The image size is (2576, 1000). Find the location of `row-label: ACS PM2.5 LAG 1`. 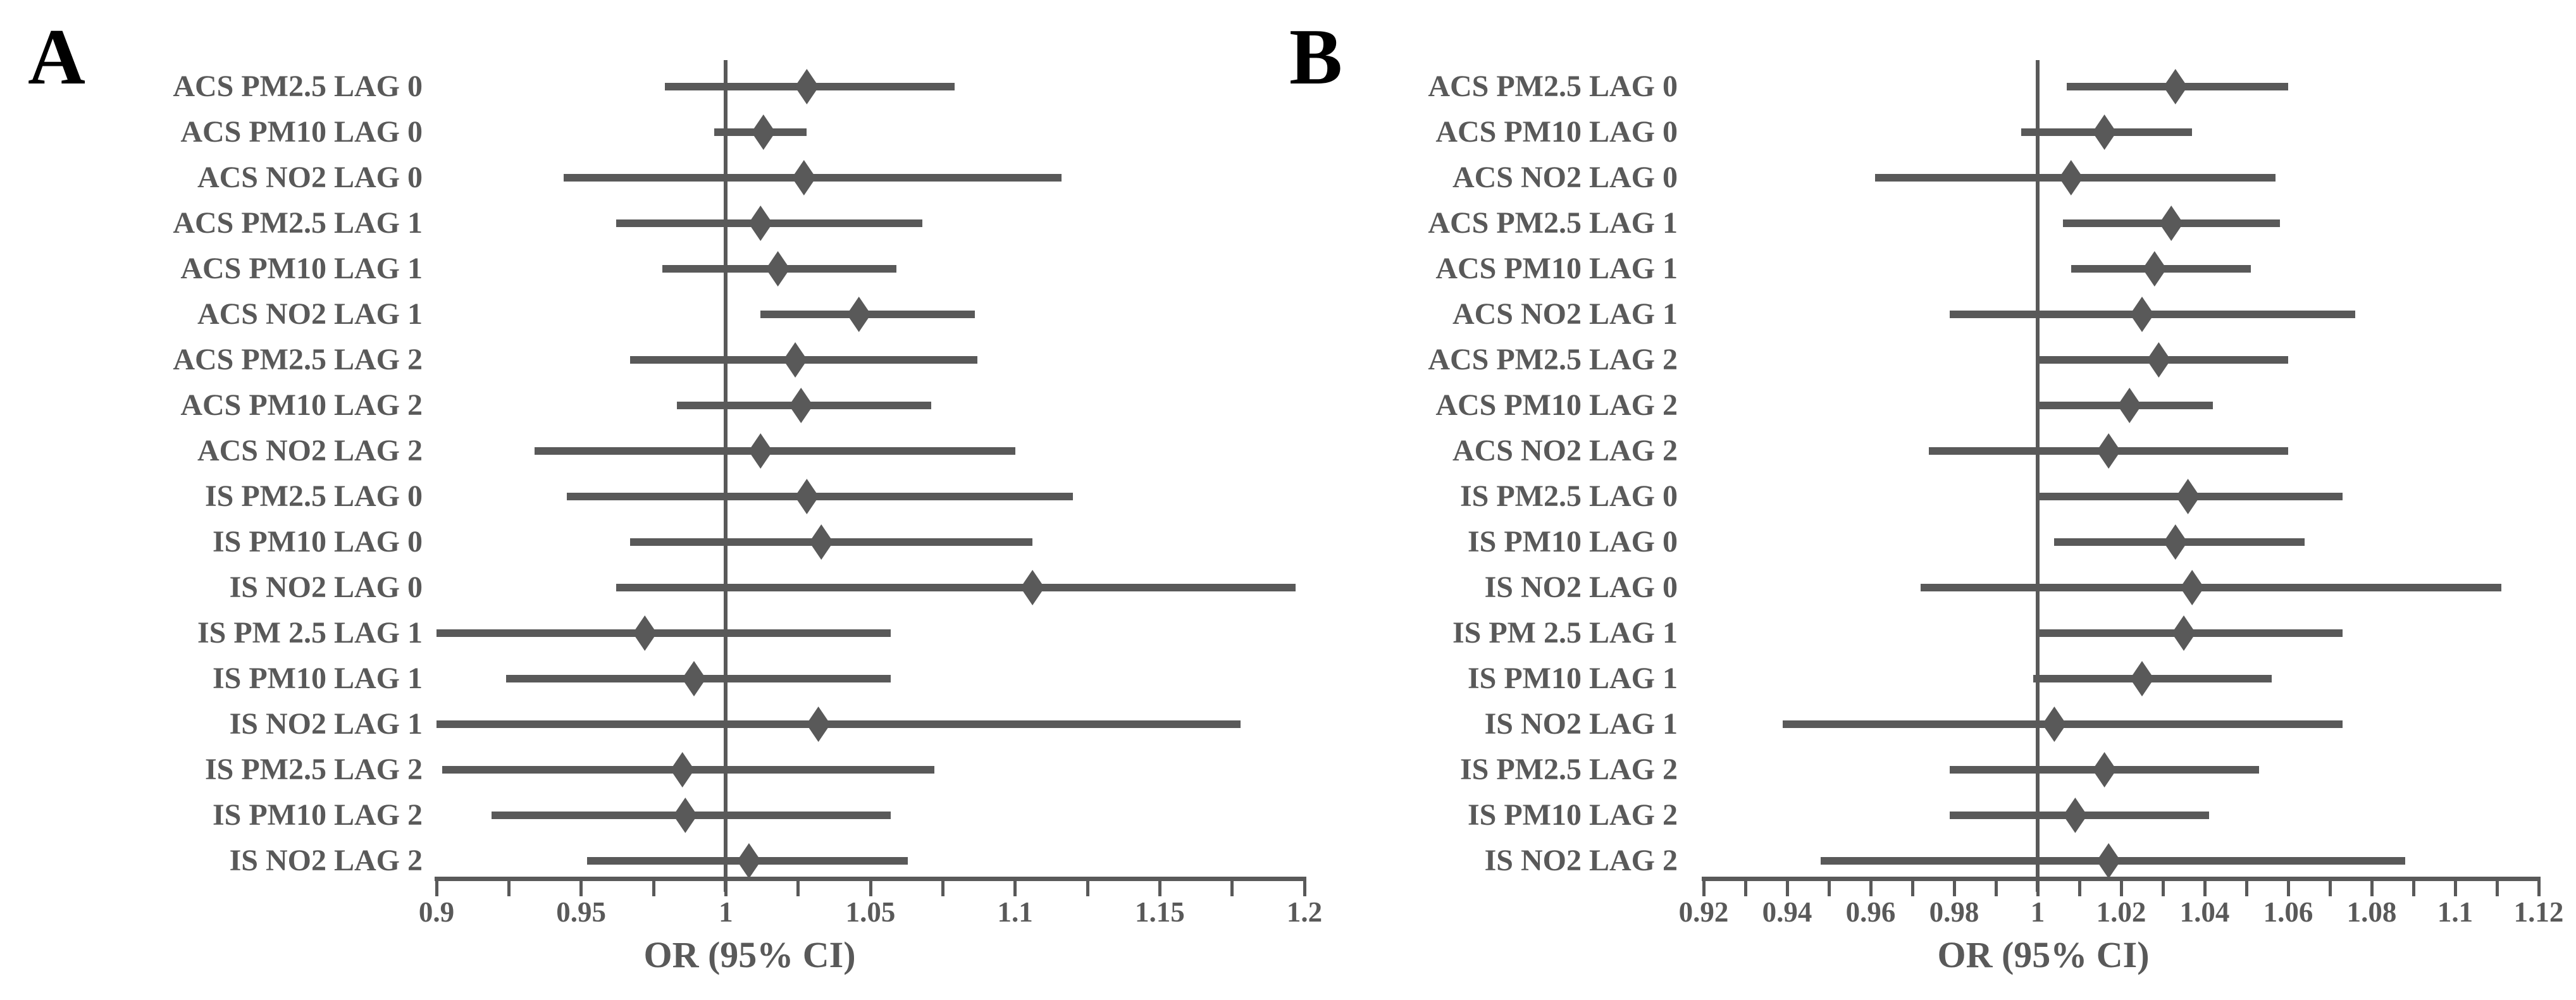

row-label: ACS PM2.5 LAG 1 is located at coordinates (1553, 223).